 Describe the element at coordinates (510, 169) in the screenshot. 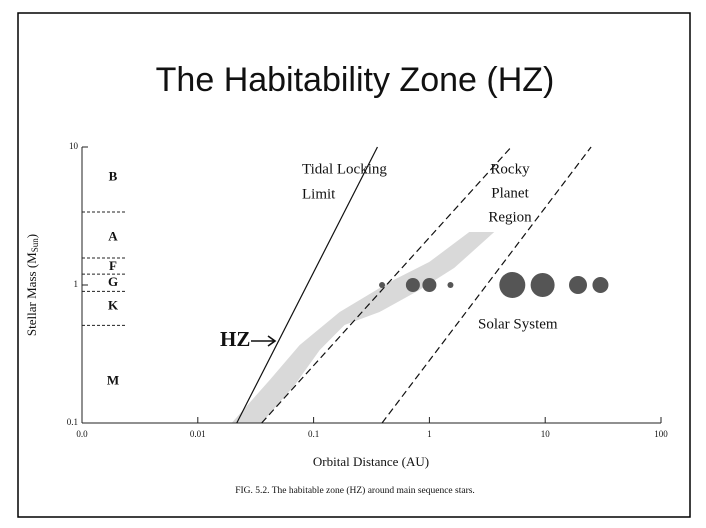

I see `annotation: Rocky` at that location.